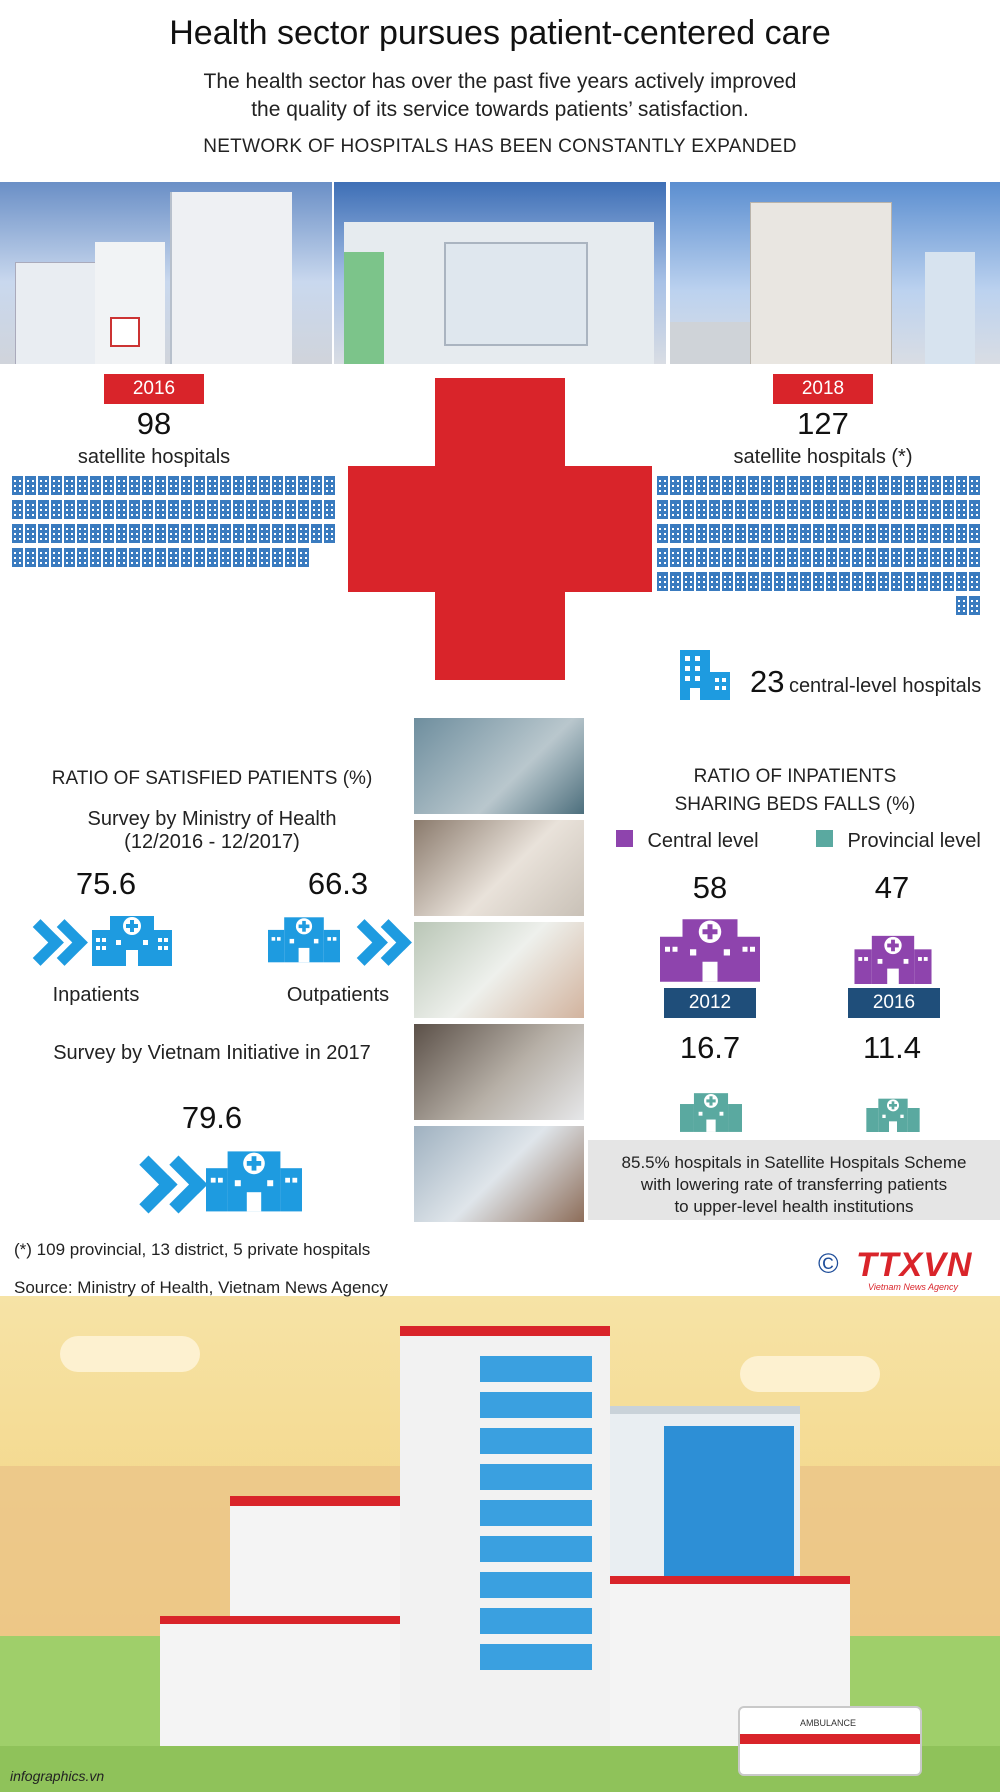 The image size is (1000, 1792). What do you see at coordinates (794, 1206) in the screenshot?
I see `note-line: to upper-level health institutions` at bounding box center [794, 1206].